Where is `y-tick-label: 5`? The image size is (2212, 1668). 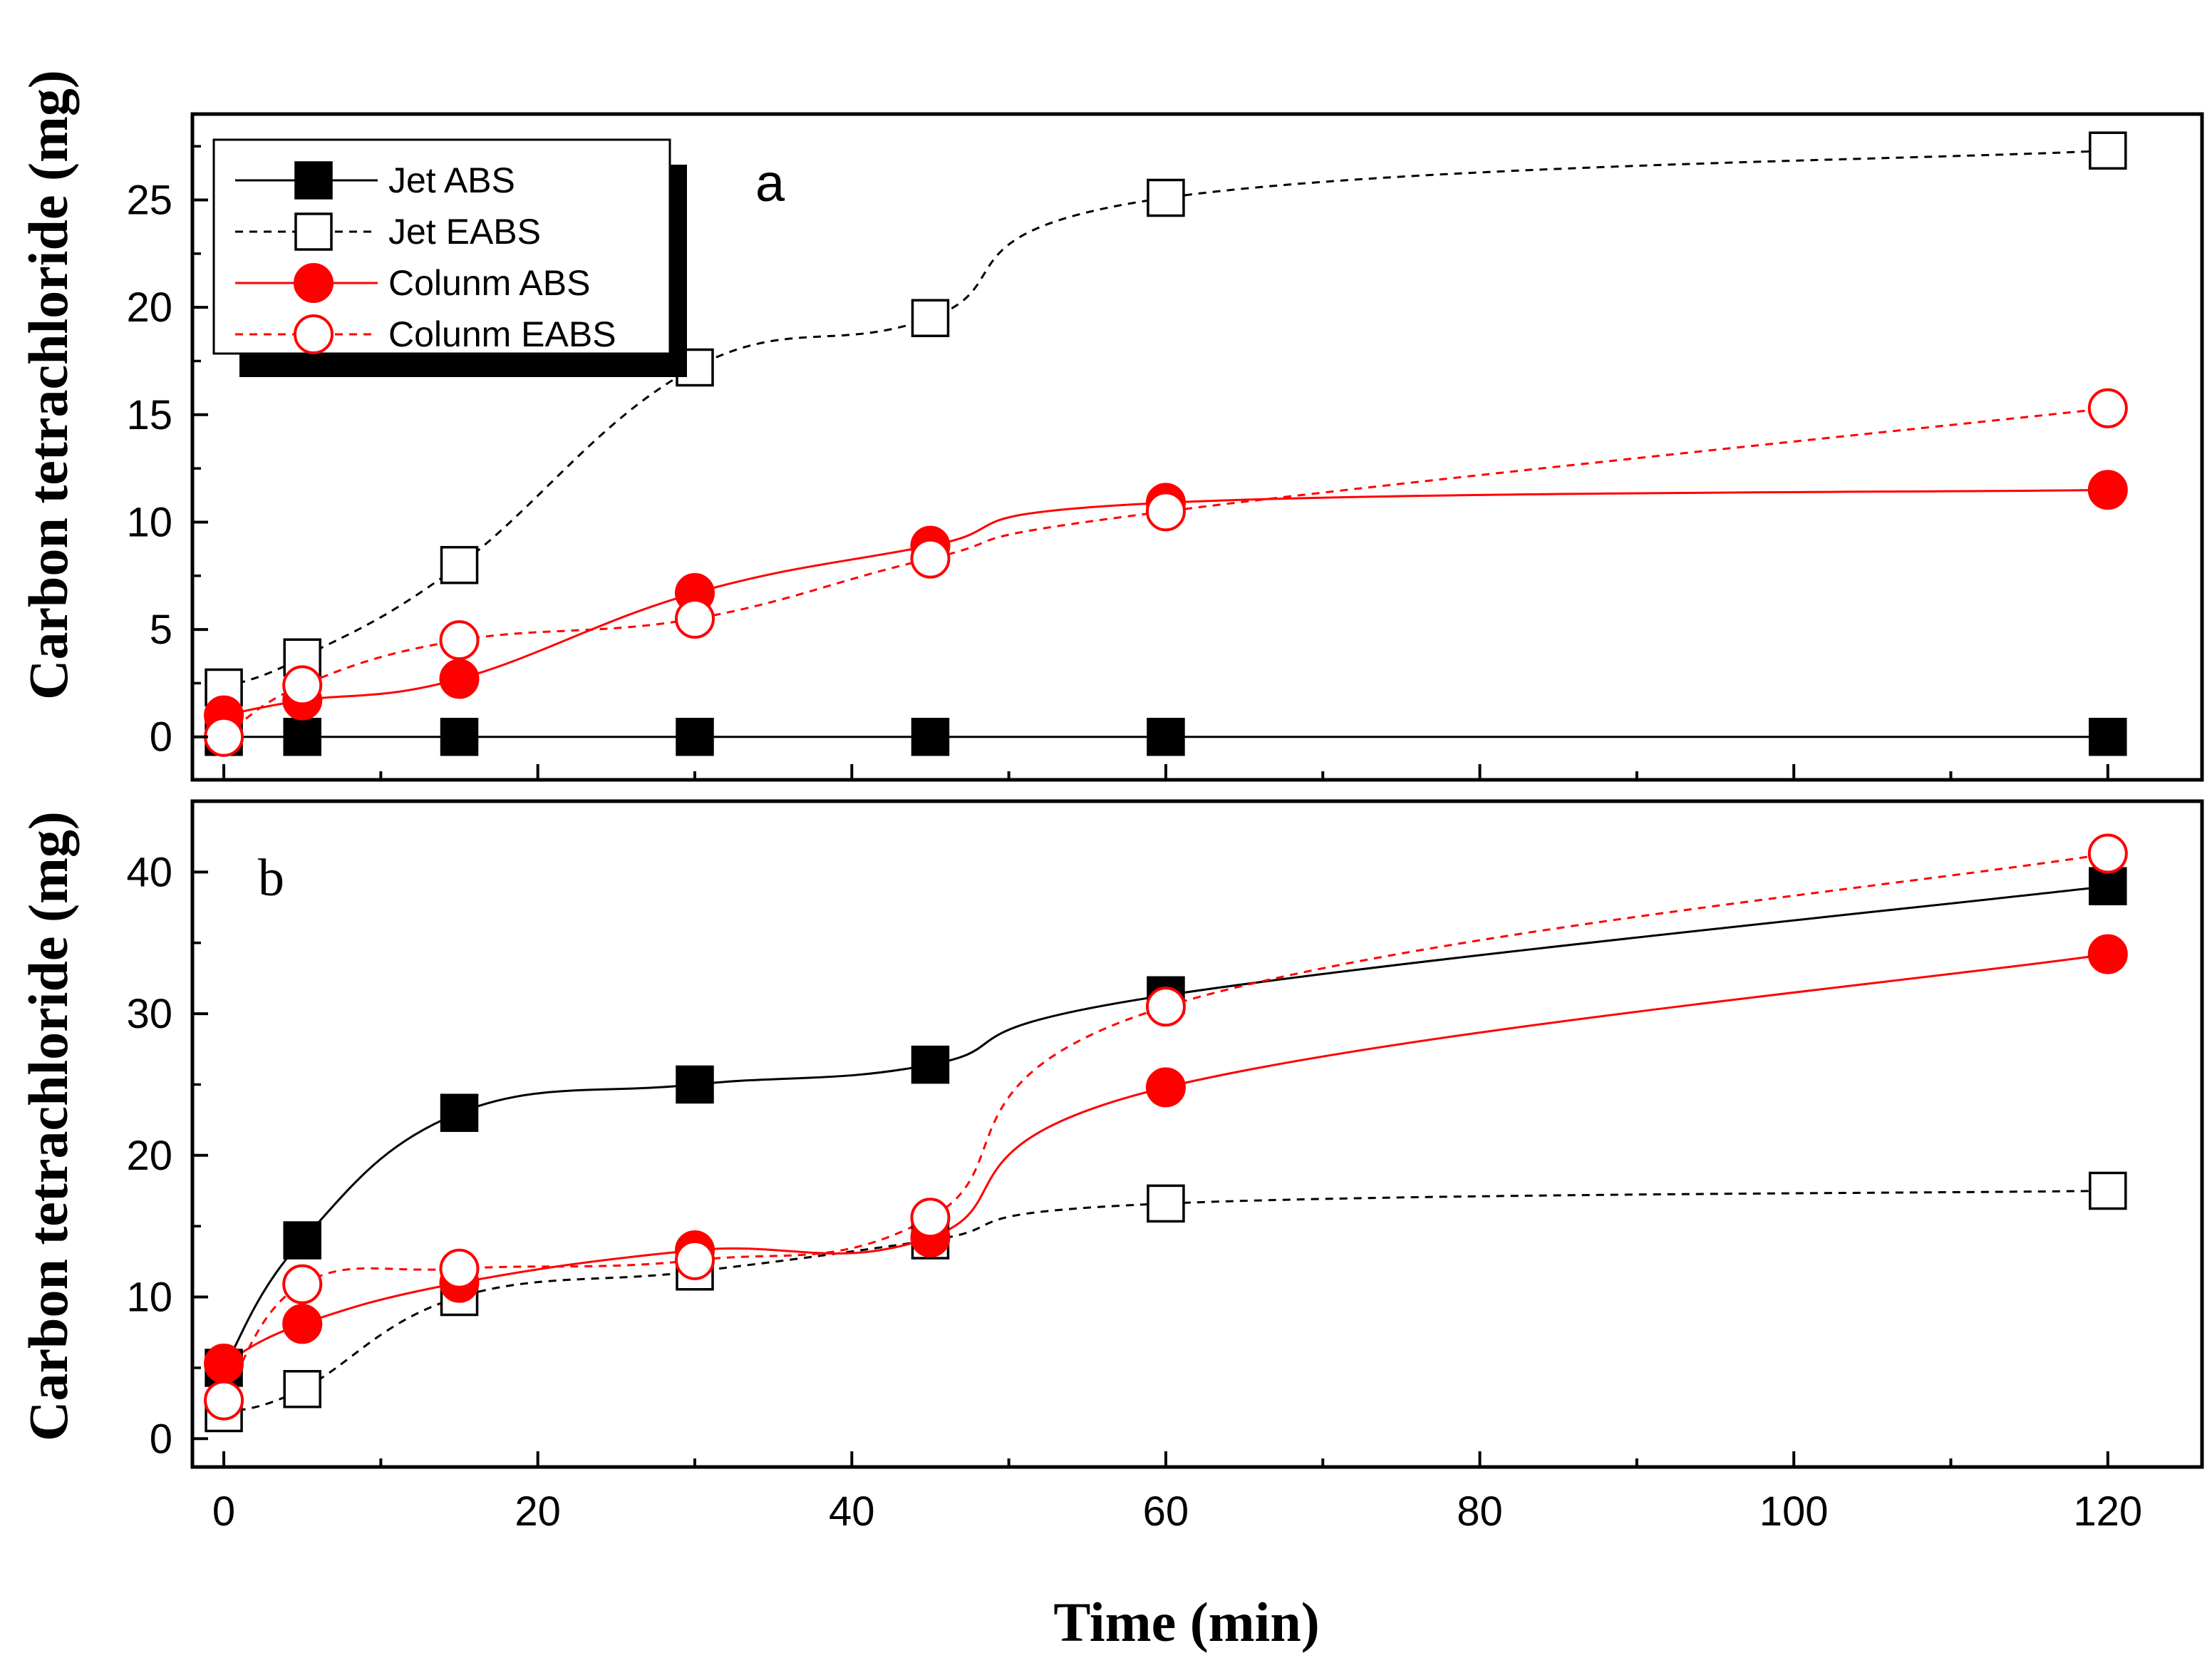 y-tick-label: 5 is located at coordinates (161, 630).